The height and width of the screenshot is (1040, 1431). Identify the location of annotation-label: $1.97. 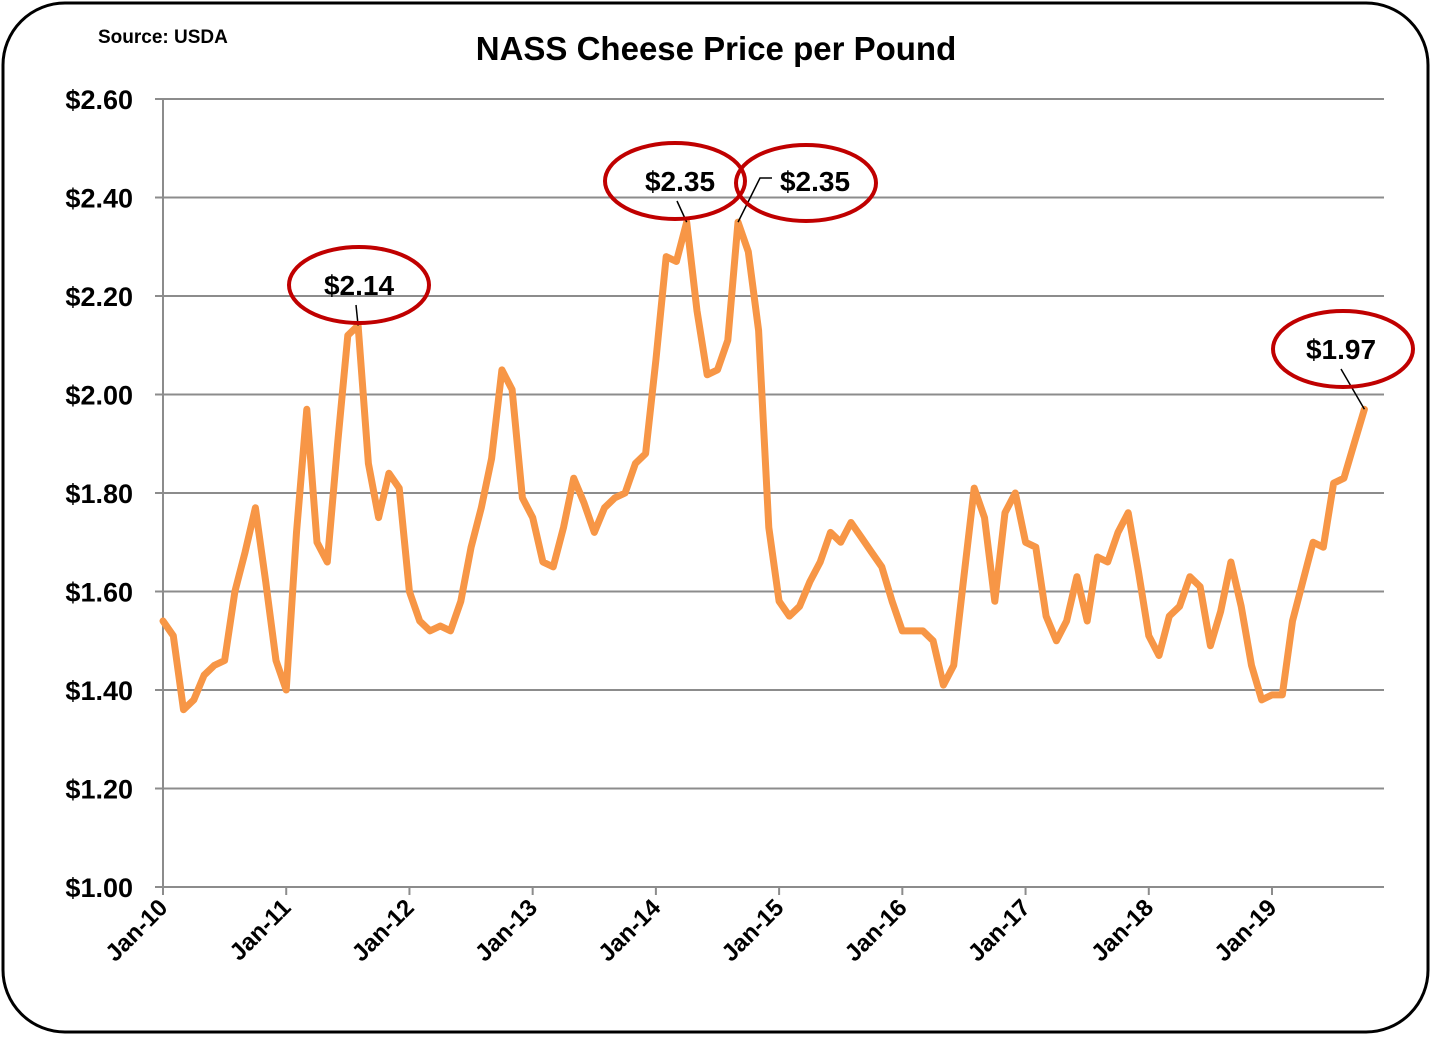
(1341, 349).